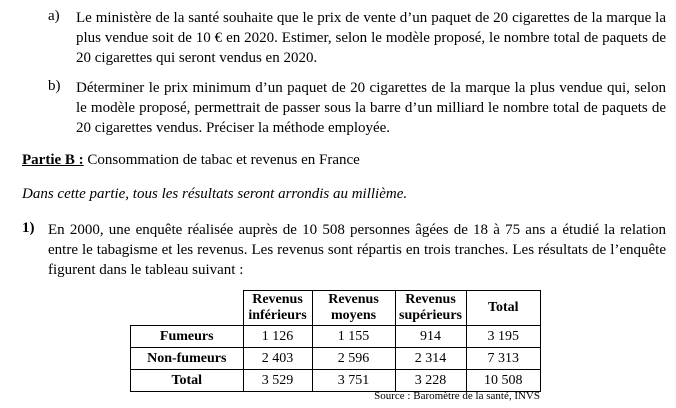 The image size is (676, 408). What do you see at coordinates (277, 380) in the screenshot?
I see `table-cell: 3 529` at bounding box center [277, 380].